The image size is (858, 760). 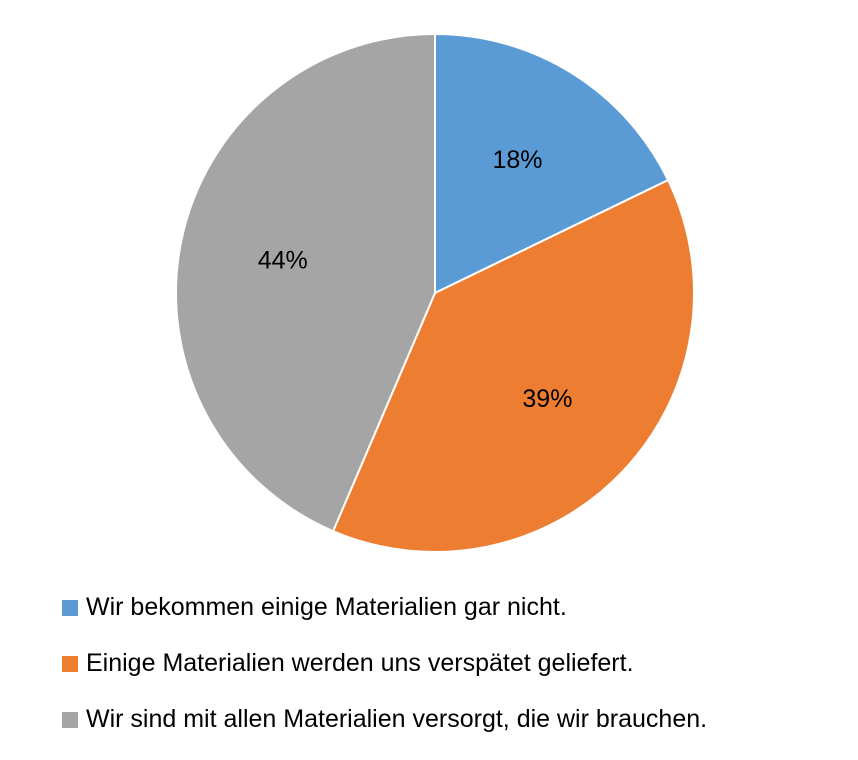 What do you see at coordinates (552, 163) in the screenshot?
I see `pie-slice` at bounding box center [552, 163].